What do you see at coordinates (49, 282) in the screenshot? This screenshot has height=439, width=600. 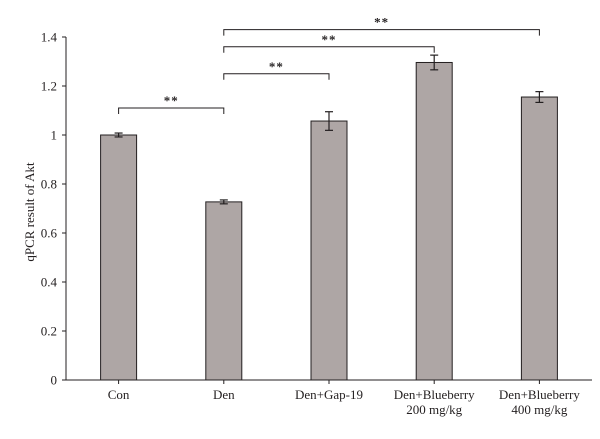 I see `y-tick-label: 0.4` at bounding box center [49, 282].